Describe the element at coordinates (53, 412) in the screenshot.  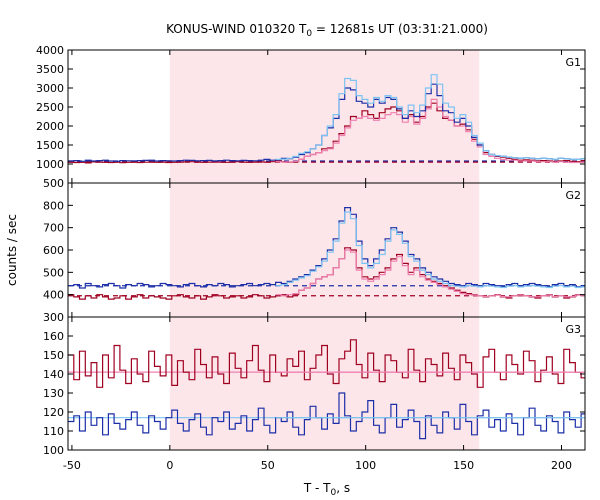
I see `y-tick-label: 120` at that location.